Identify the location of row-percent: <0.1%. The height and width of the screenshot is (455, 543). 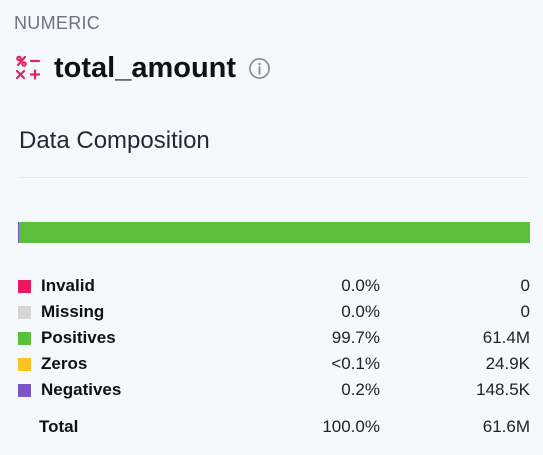
(355, 363).